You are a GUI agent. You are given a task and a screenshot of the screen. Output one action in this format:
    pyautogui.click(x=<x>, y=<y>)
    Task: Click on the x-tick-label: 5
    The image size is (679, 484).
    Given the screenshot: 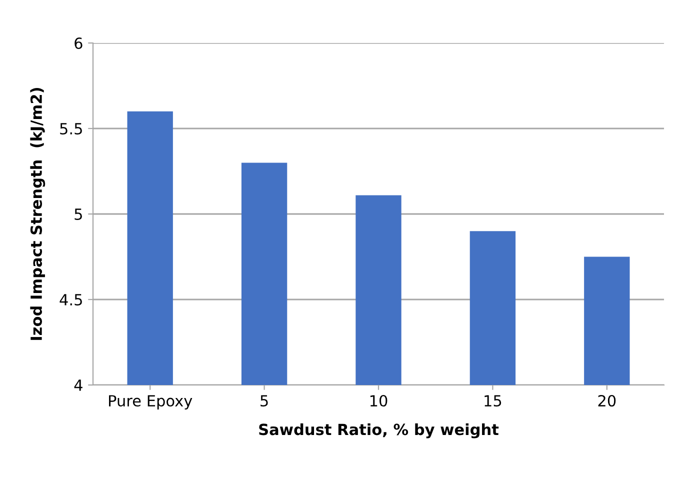 What is the action you would take?
    pyautogui.click(x=264, y=401)
    